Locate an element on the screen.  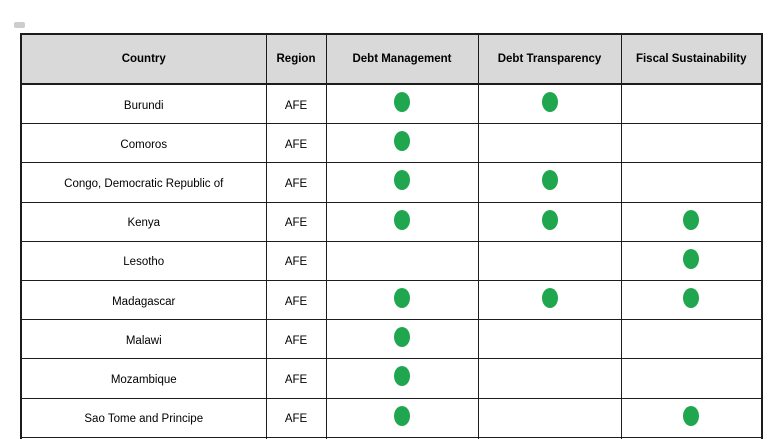
column-header-fiscal-sustainability: Fiscal Sustainability is located at coordinates (691, 59).